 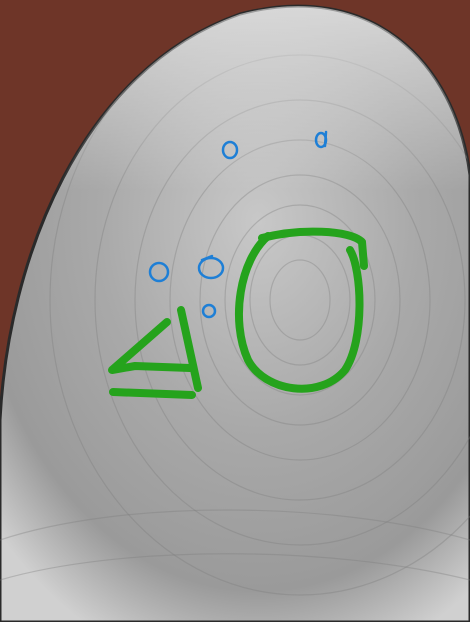 What do you see at coordinates (299, 312) in the screenshot?
I see `green-circle` at bounding box center [299, 312].